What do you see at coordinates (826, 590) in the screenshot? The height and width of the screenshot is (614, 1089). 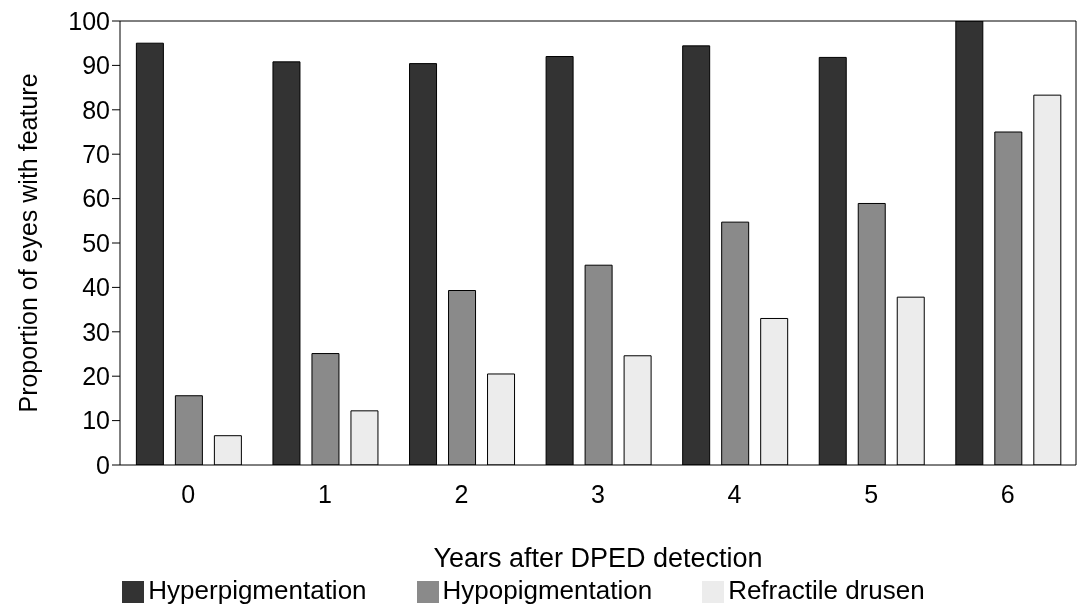 I see `legend-label: Refractile drusen` at bounding box center [826, 590].